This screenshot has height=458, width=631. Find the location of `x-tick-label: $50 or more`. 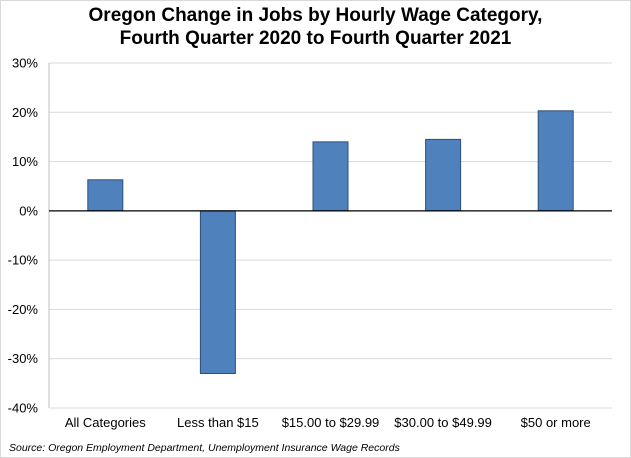

x-tick-label: $50 or more is located at coordinates (556, 422).